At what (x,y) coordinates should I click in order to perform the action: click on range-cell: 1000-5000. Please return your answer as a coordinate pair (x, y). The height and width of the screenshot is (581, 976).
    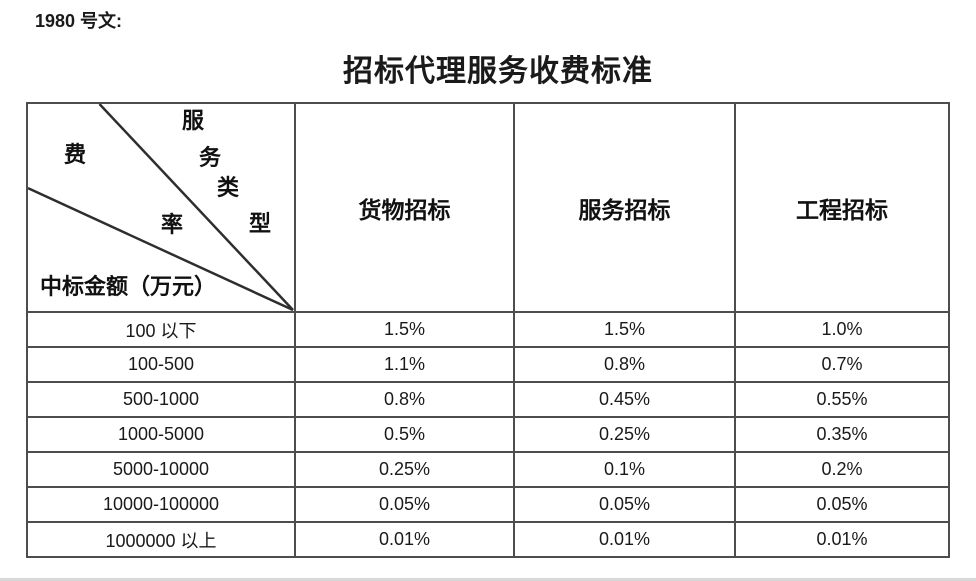
    Looking at the image, I should click on (161, 434).